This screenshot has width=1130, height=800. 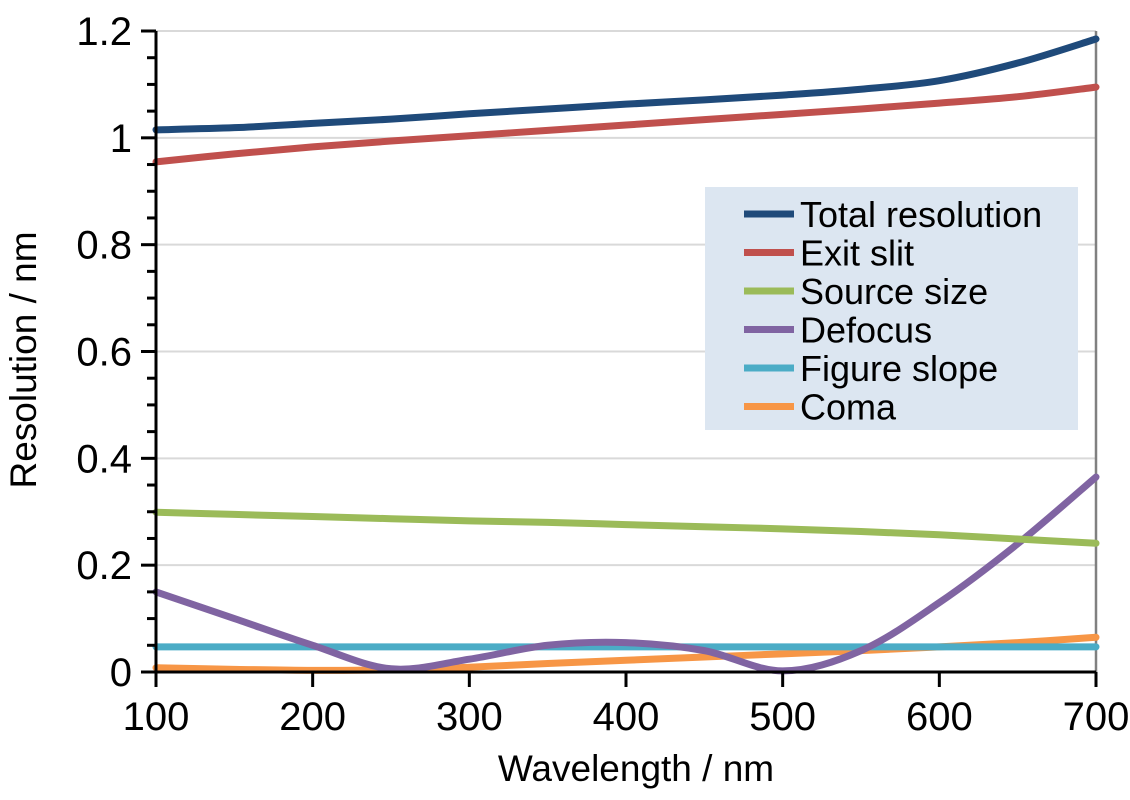 What do you see at coordinates (921, 214) in the screenshot?
I see `legend-label-total-resolution: Total resolution` at bounding box center [921, 214].